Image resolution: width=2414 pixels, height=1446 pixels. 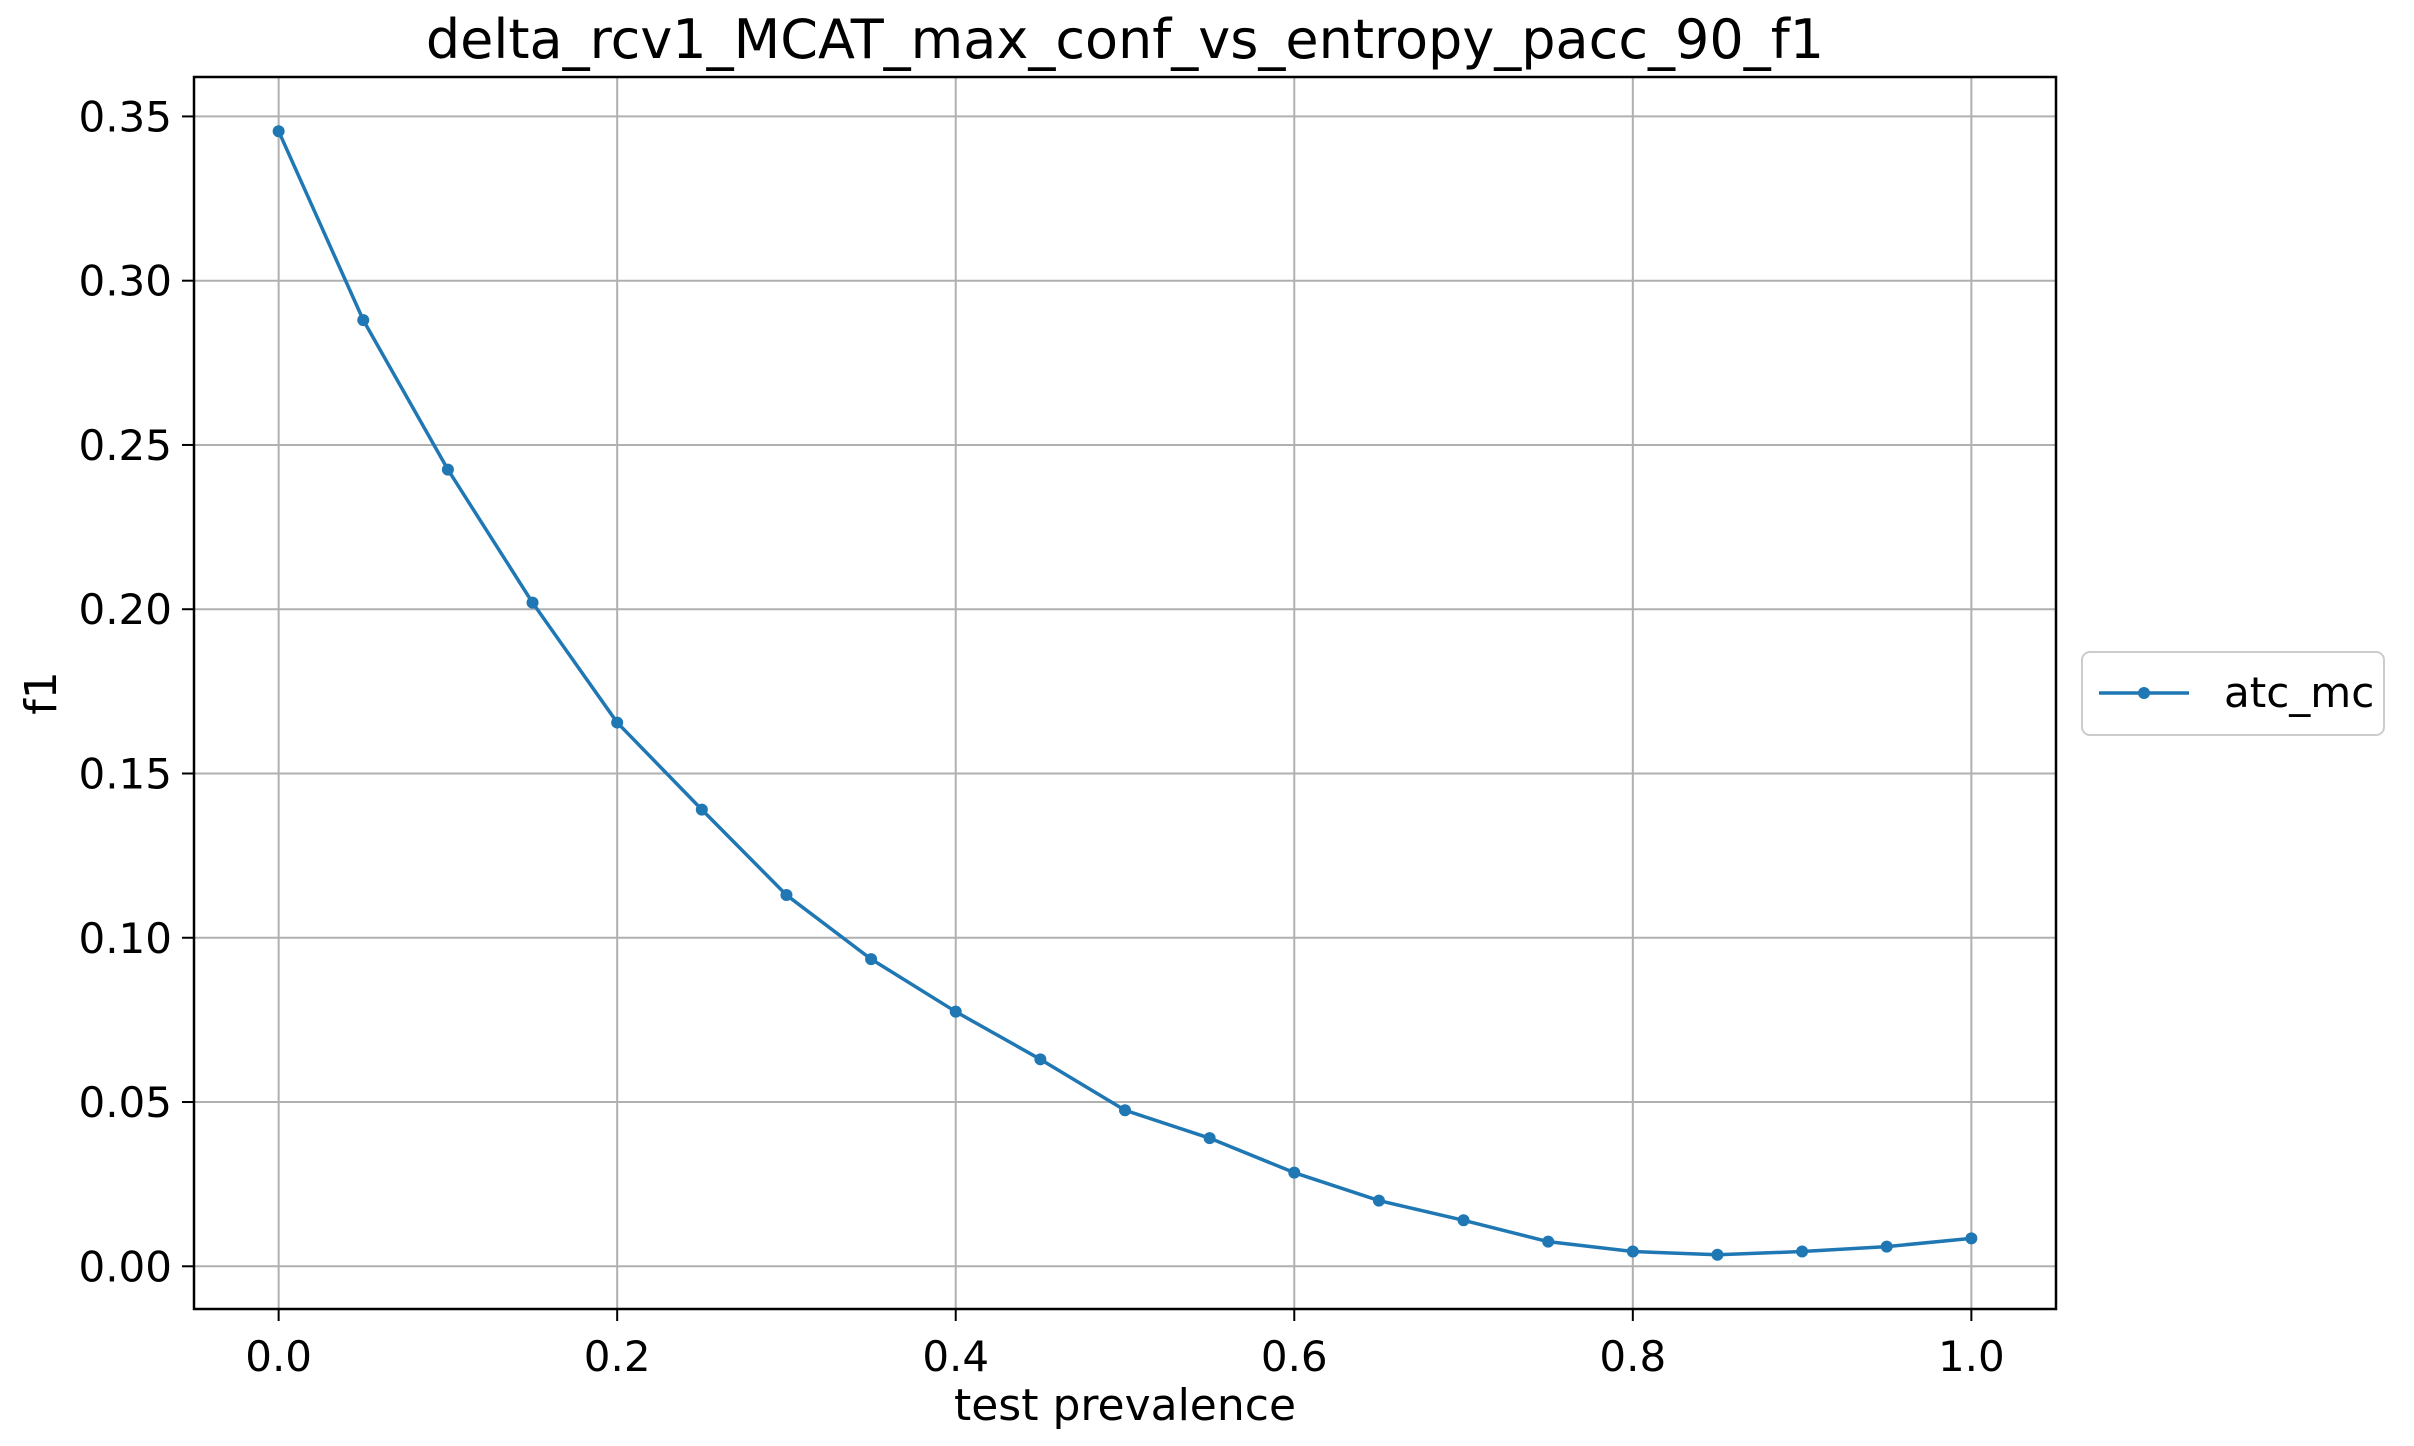 I want to click on y-tick-label-1: 0.05, so click(x=125, y=1102).